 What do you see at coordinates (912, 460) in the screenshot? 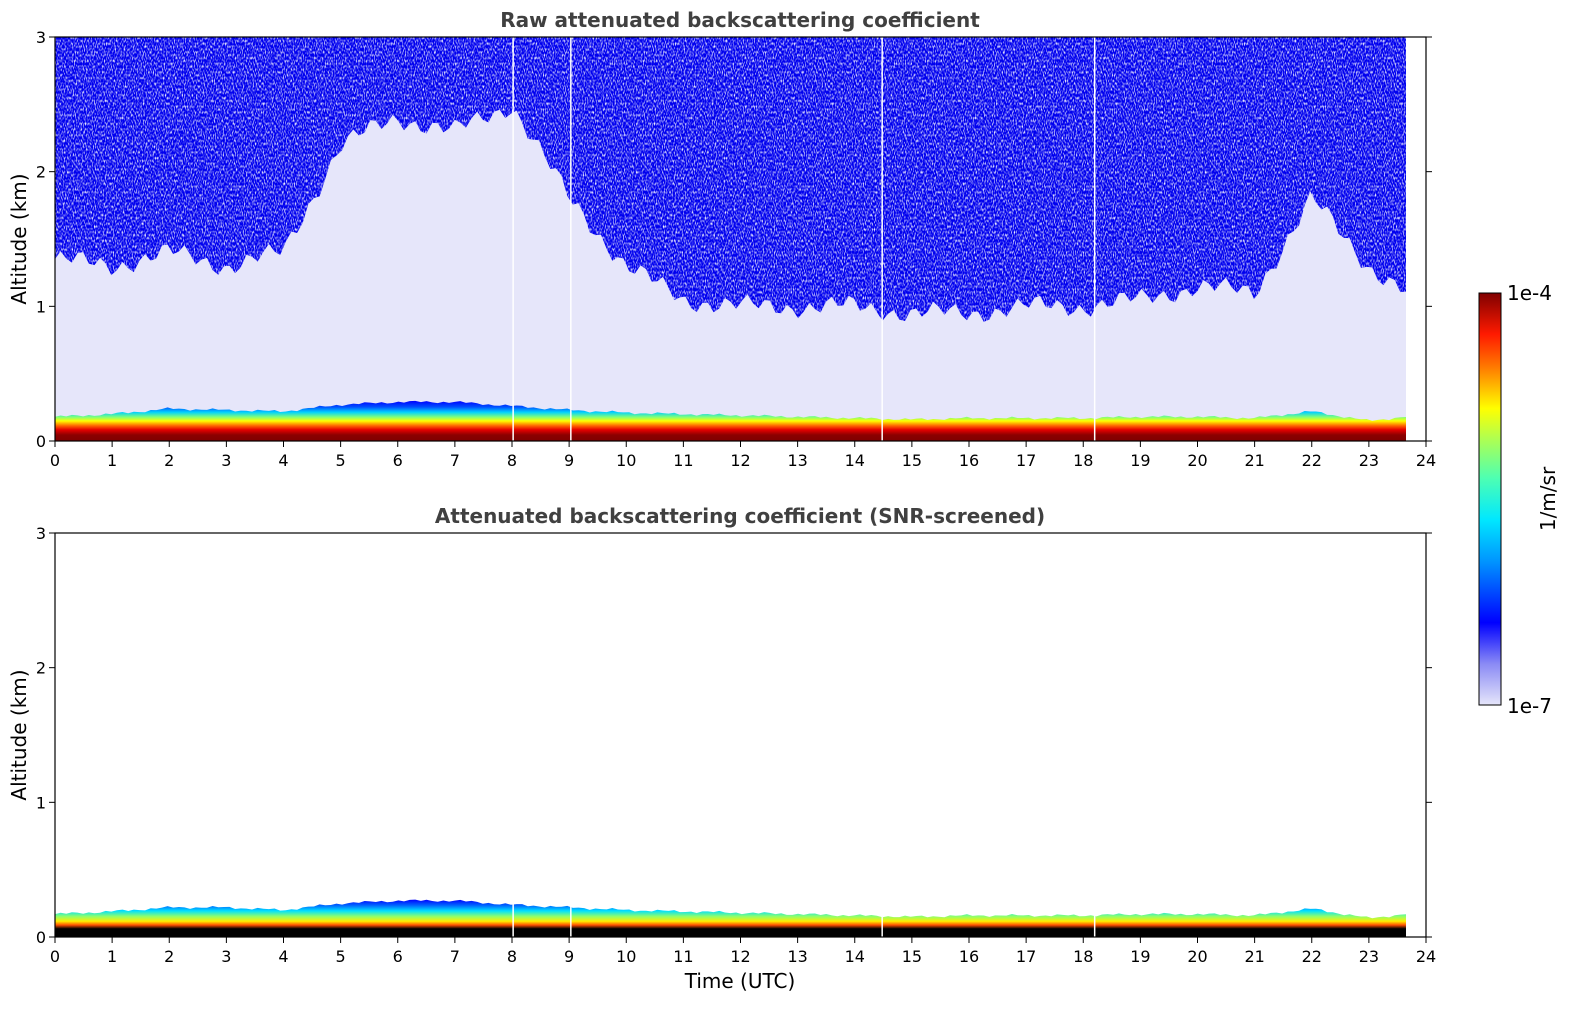
I see `top-xtick-label-15: 15` at bounding box center [912, 460].